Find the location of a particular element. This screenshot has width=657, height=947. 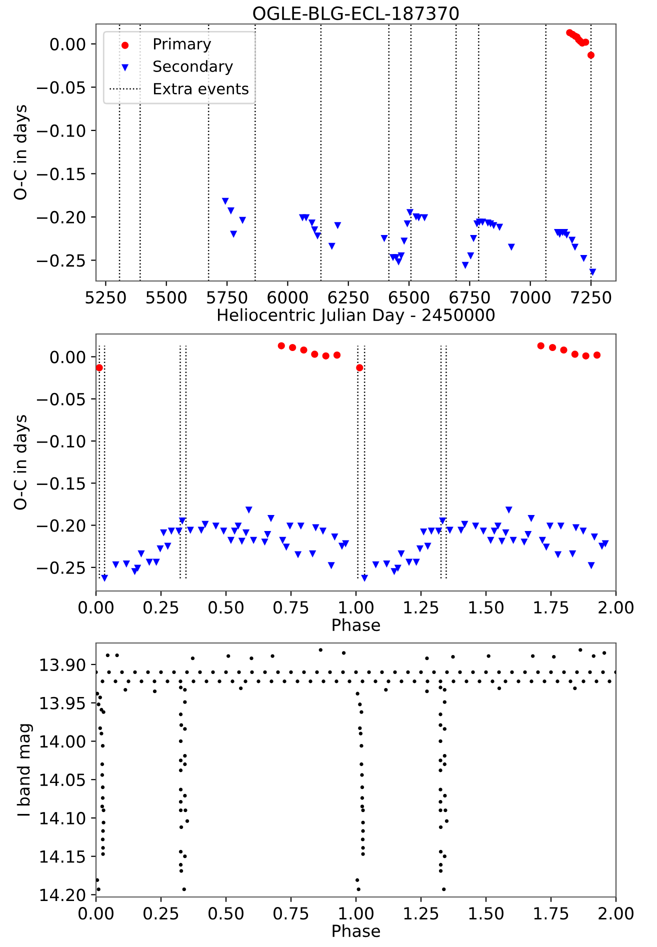

x-tick-label: 6500 is located at coordinates (409, 297).